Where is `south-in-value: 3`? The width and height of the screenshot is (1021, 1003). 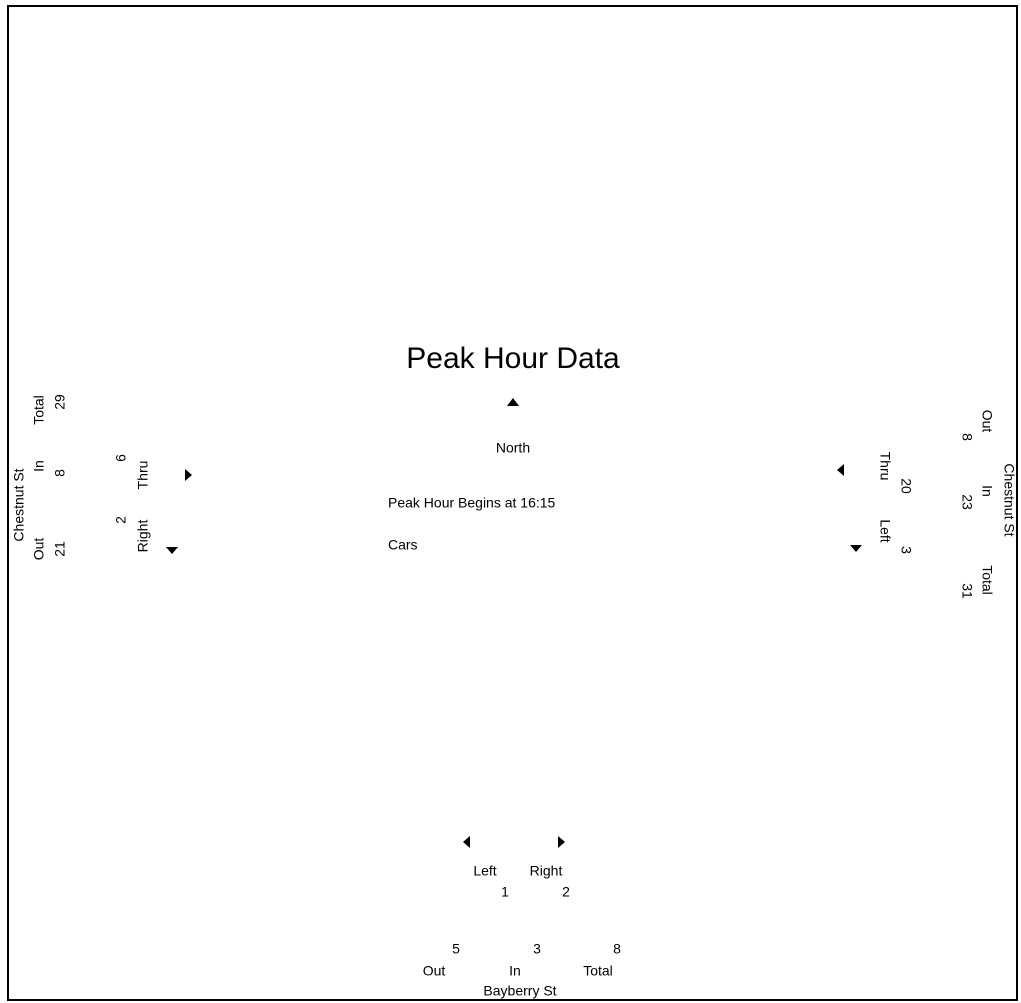
south-in-value: 3 is located at coordinates (537, 949).